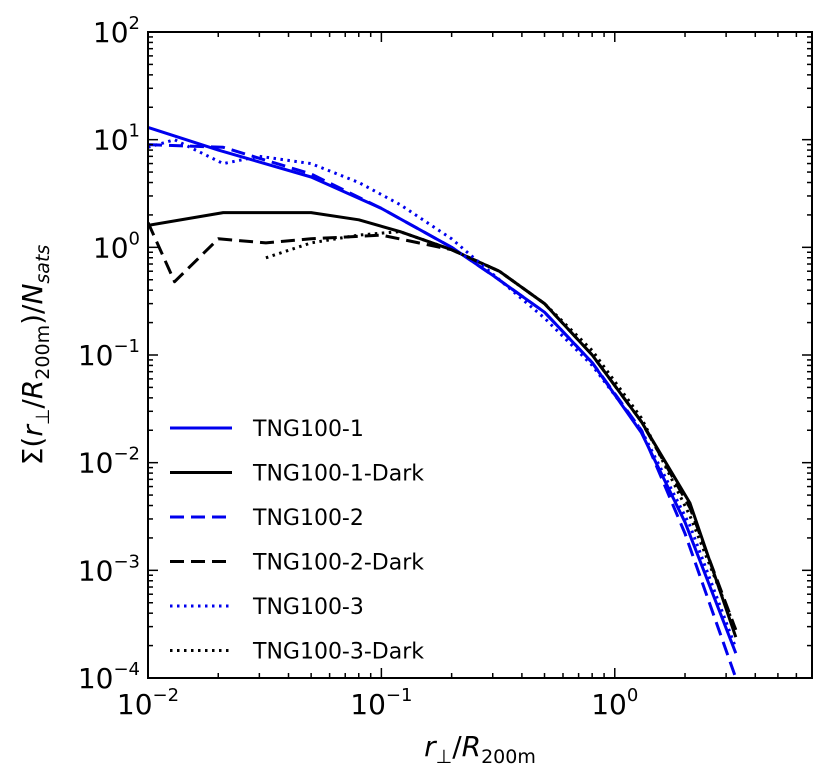  I want to click on y-tick-label: 10¹, so click(116, 139).